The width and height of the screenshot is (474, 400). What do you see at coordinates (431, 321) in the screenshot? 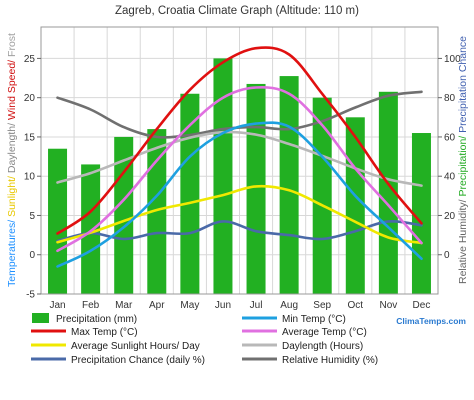
I see `brand-label: ClimaTemps.com` at bounding box center [431, 321].